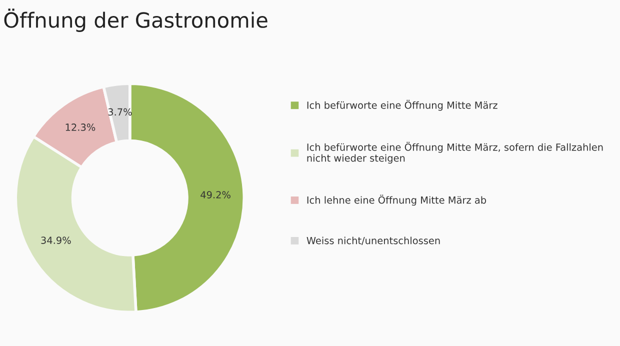 This screenshot has width=620, height=346. What do you see at coordinates (373, 241) in the screenshot?
I see `legend-label: Weiss nicht/unentschlossen` at bounding box center [373, 241].